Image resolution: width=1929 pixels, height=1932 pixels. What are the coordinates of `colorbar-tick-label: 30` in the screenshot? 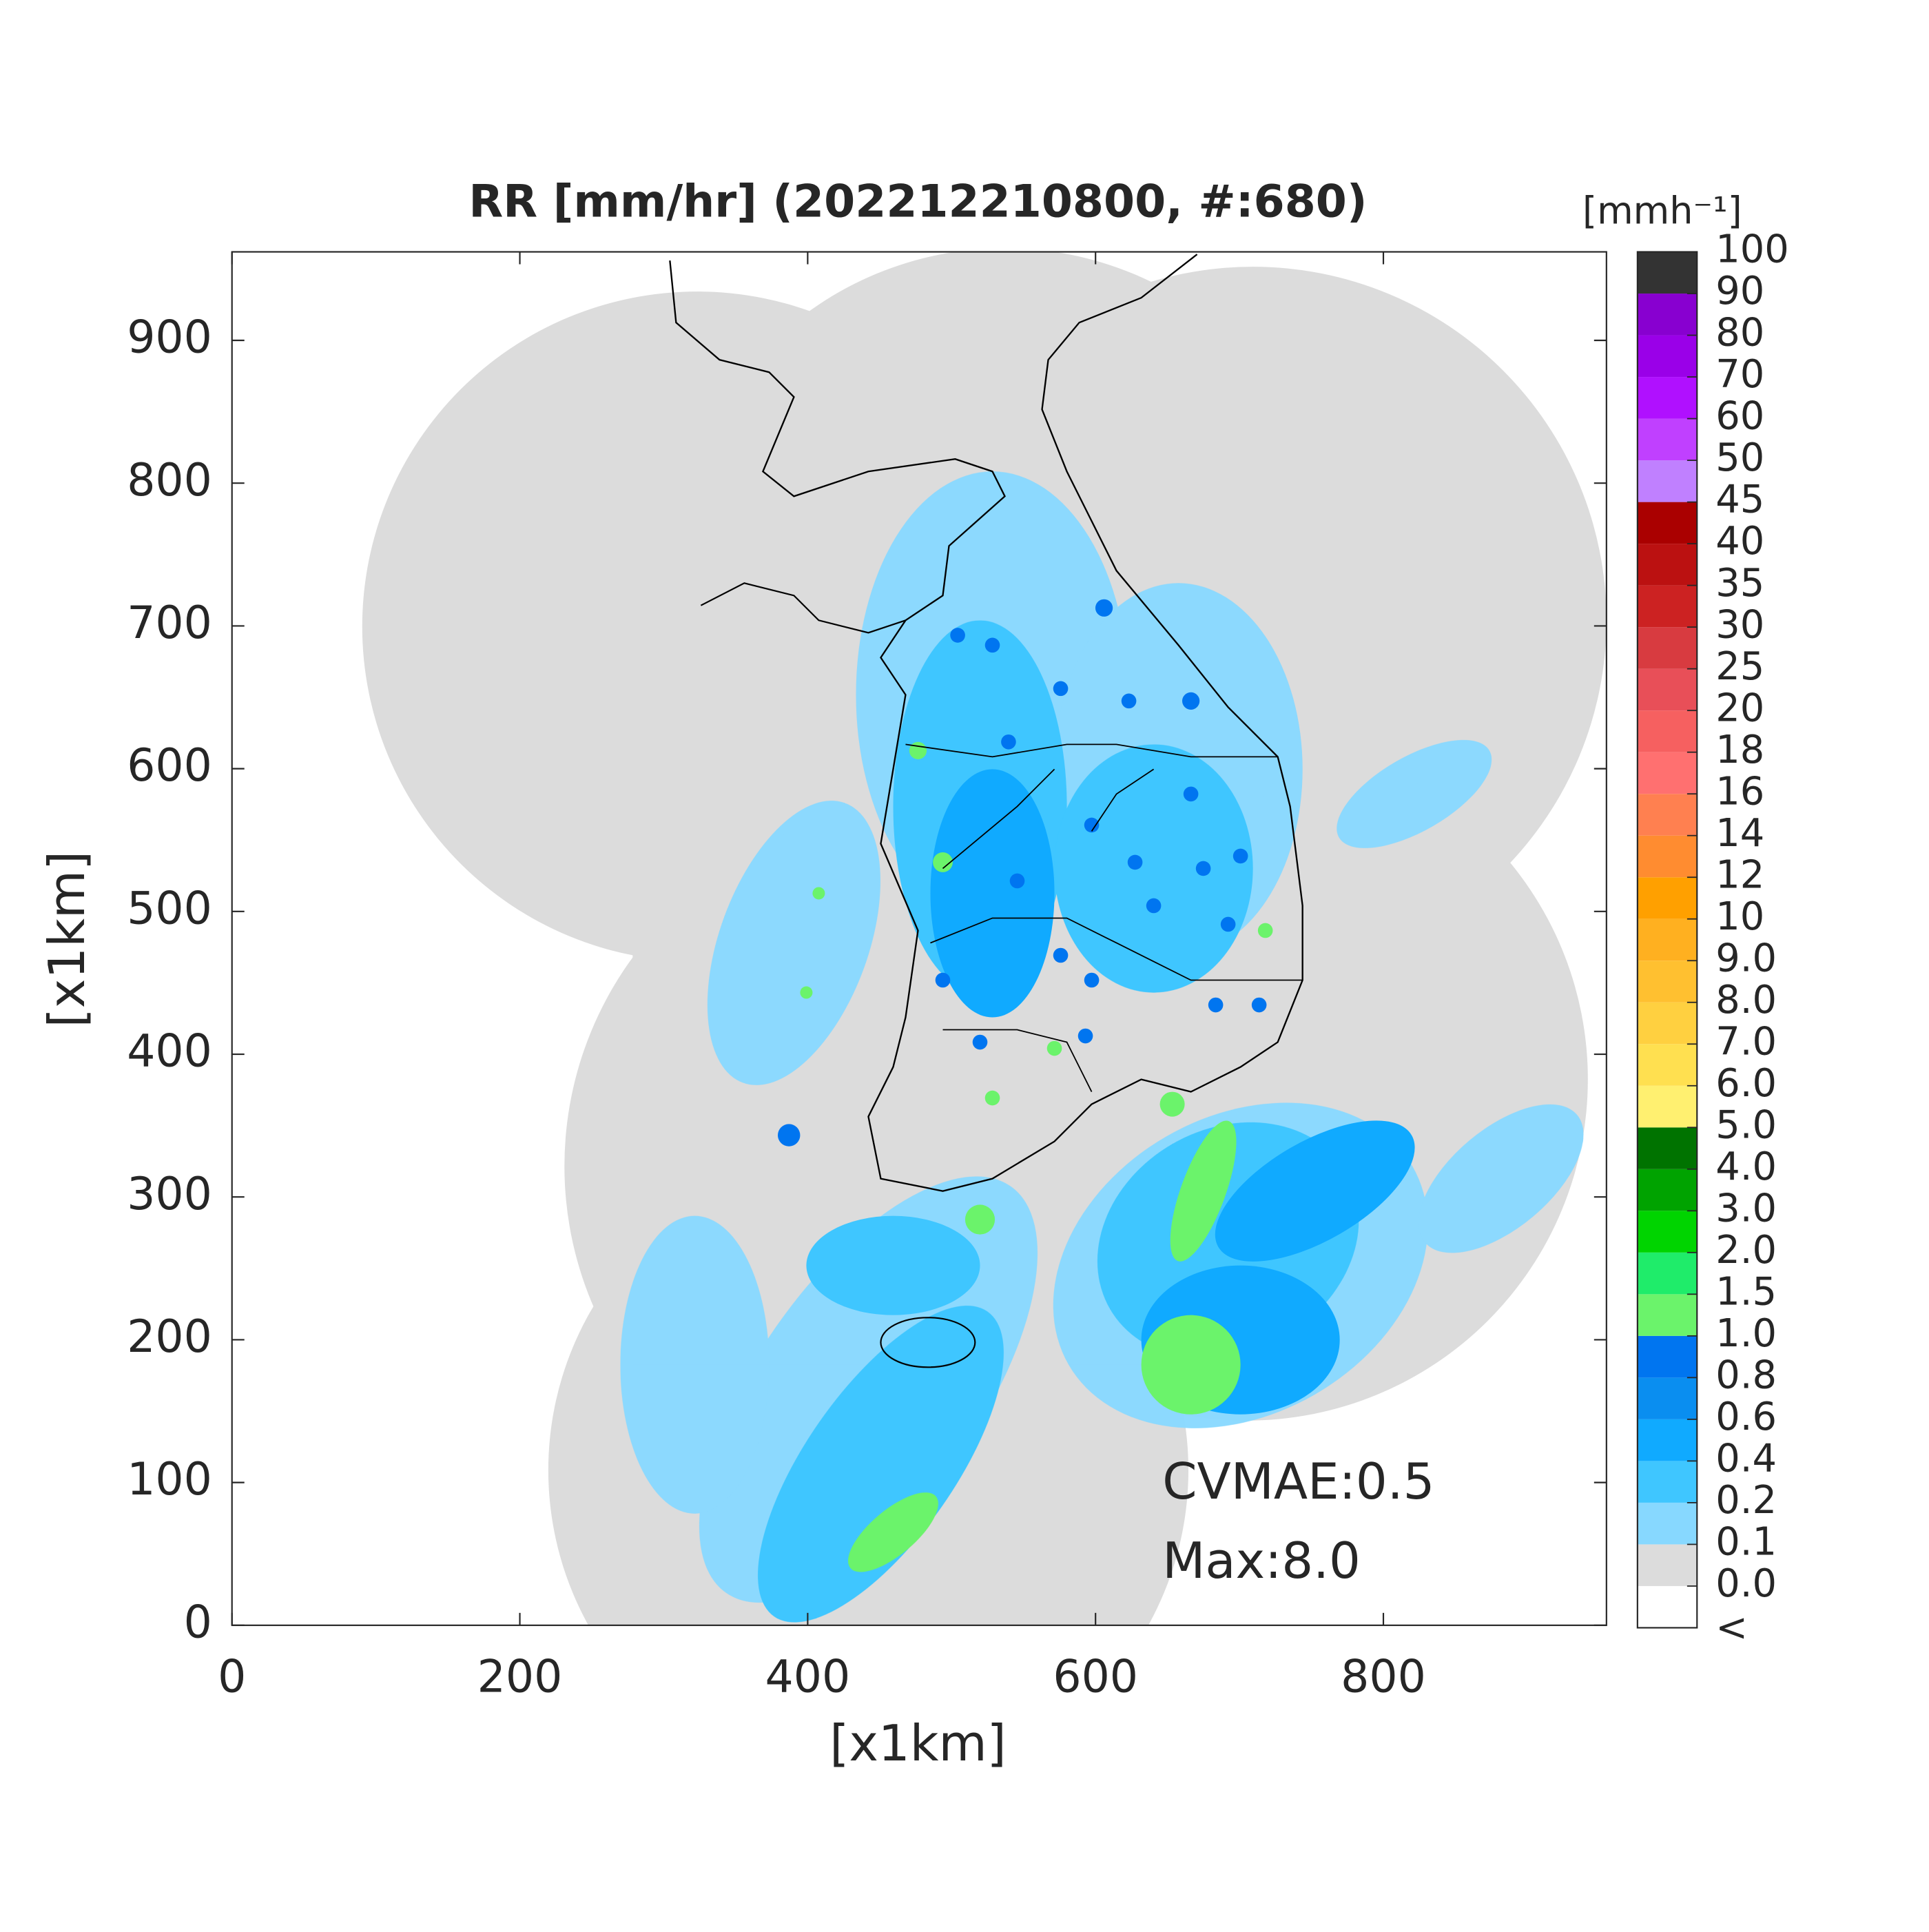 It's located at (1739, 624).